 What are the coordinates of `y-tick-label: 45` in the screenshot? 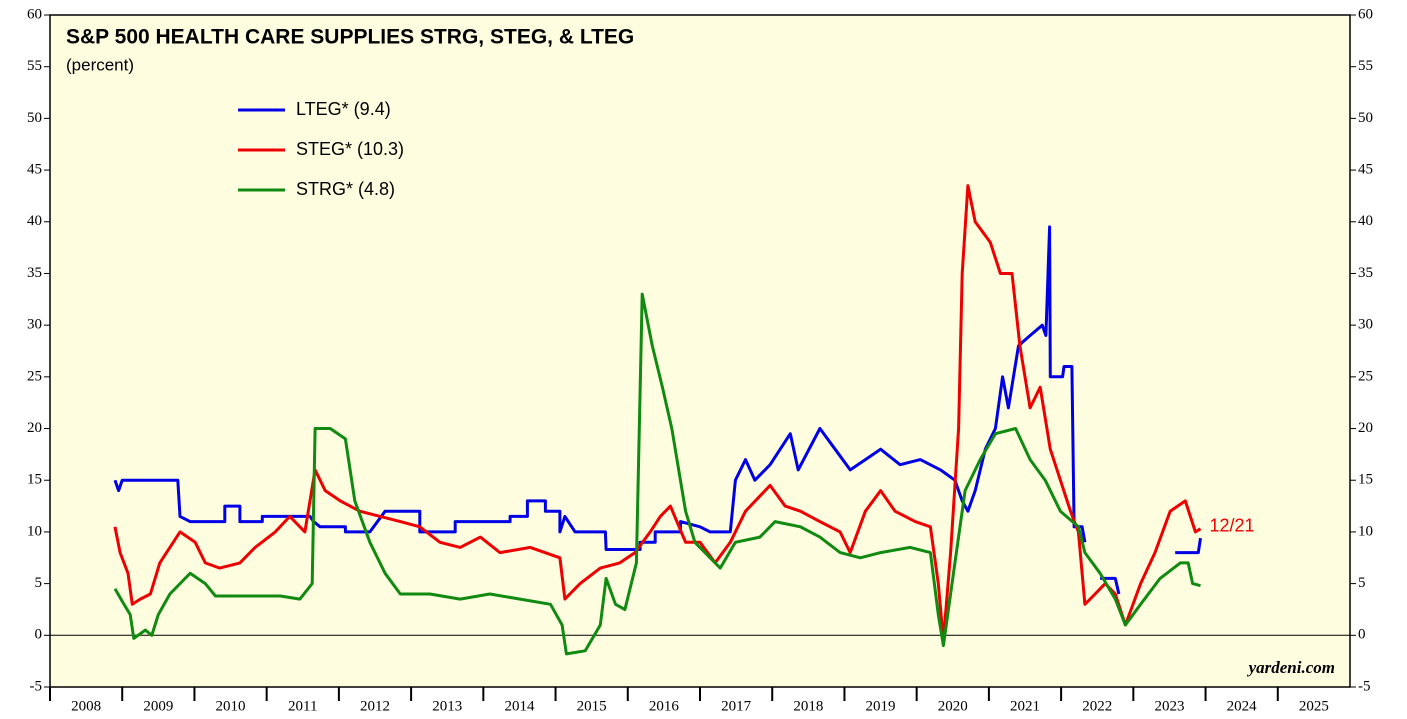 It's located at (34, 170).